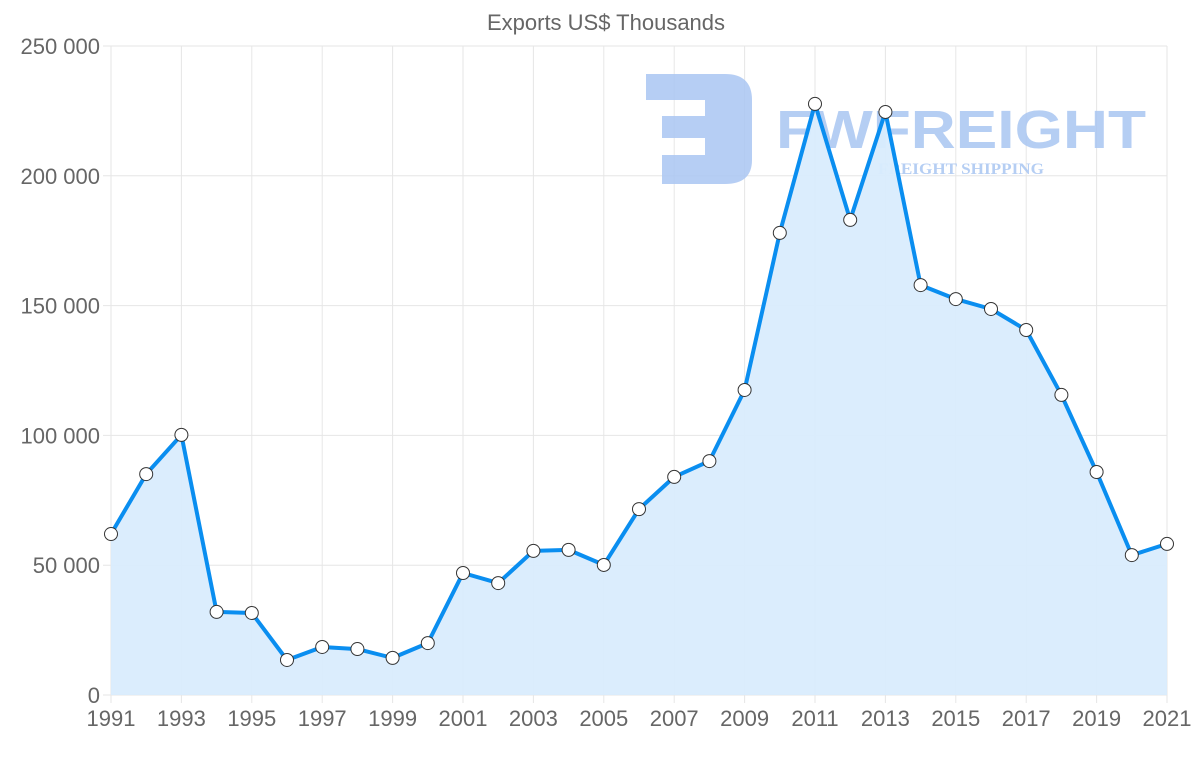 Image resolution: width=1200 pixels, height=763 pixels. I want to click on data-point-2002, so click(498, 583).